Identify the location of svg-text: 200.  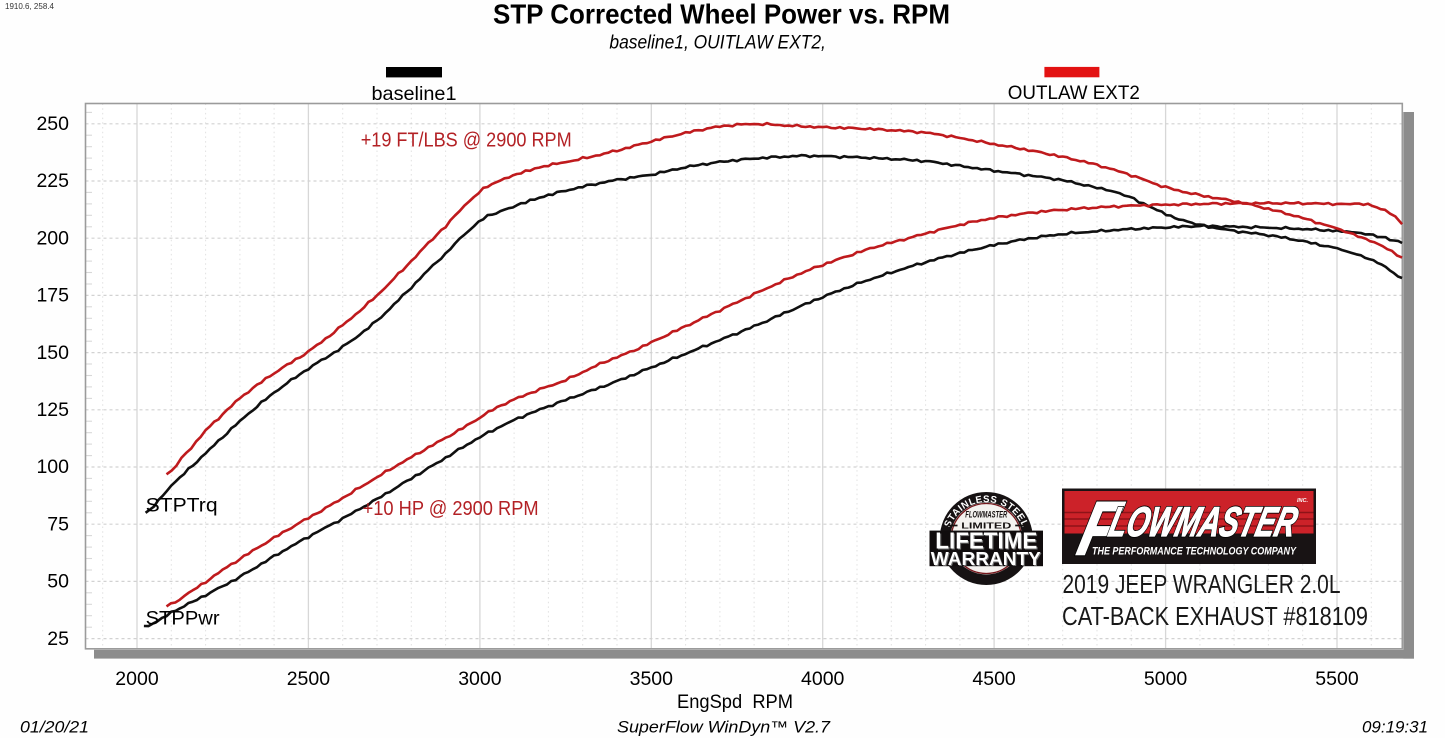
(52, 238).